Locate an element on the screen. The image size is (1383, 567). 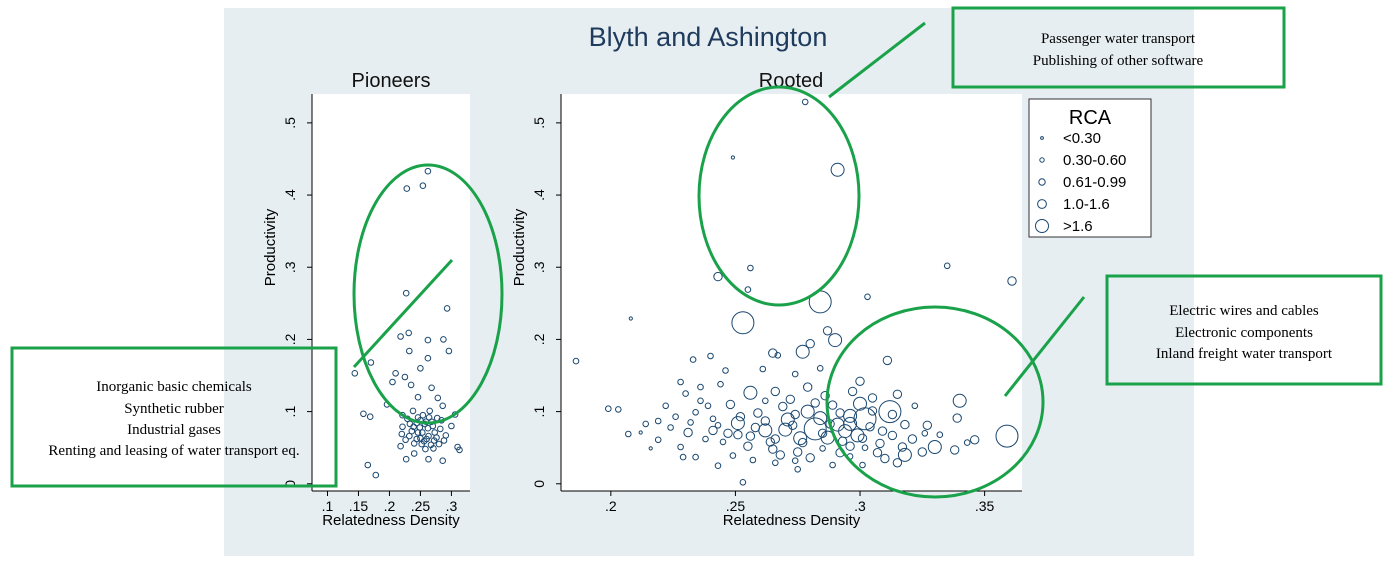
pioneers-y-tick-label: 0 is located at coordinates (290, 484).